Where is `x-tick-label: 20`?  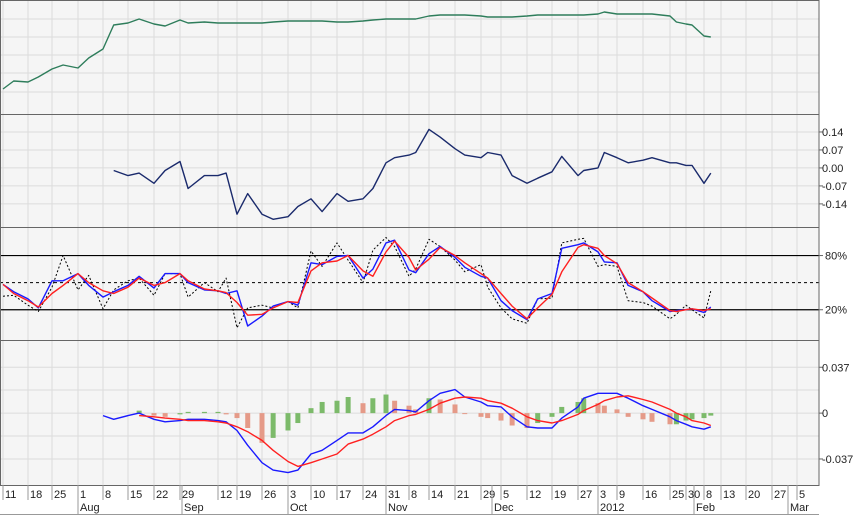
x-tick-label: 20 is located at coordinates (754, 495).